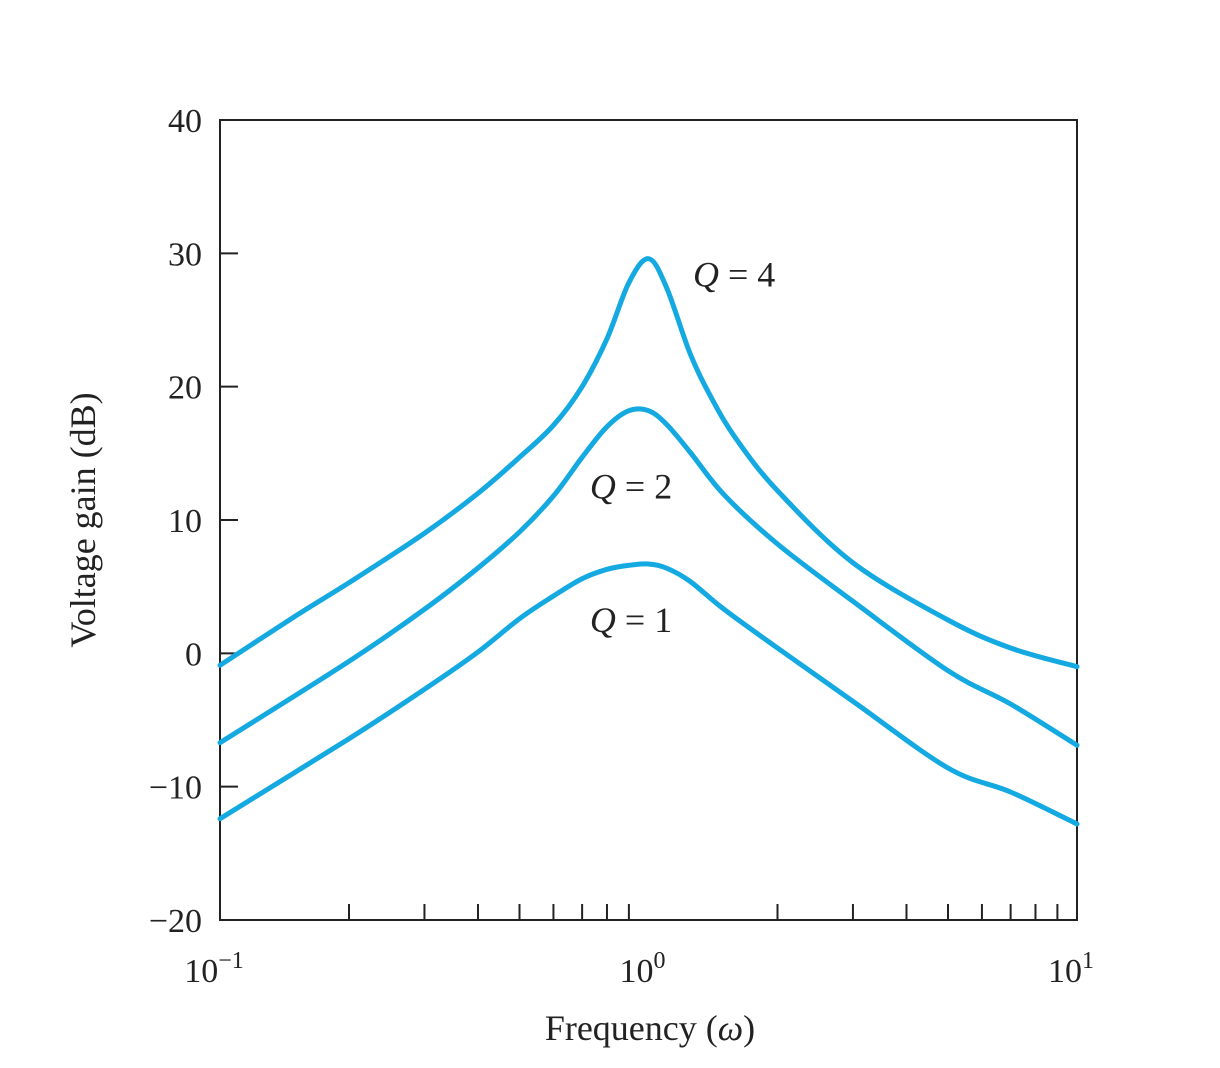  What do you see at coordinates (682, 447) in the screenshot?
I see `series-labels: Q = 4 Q = 2 Q = 1` at bounding box center [682, 447].